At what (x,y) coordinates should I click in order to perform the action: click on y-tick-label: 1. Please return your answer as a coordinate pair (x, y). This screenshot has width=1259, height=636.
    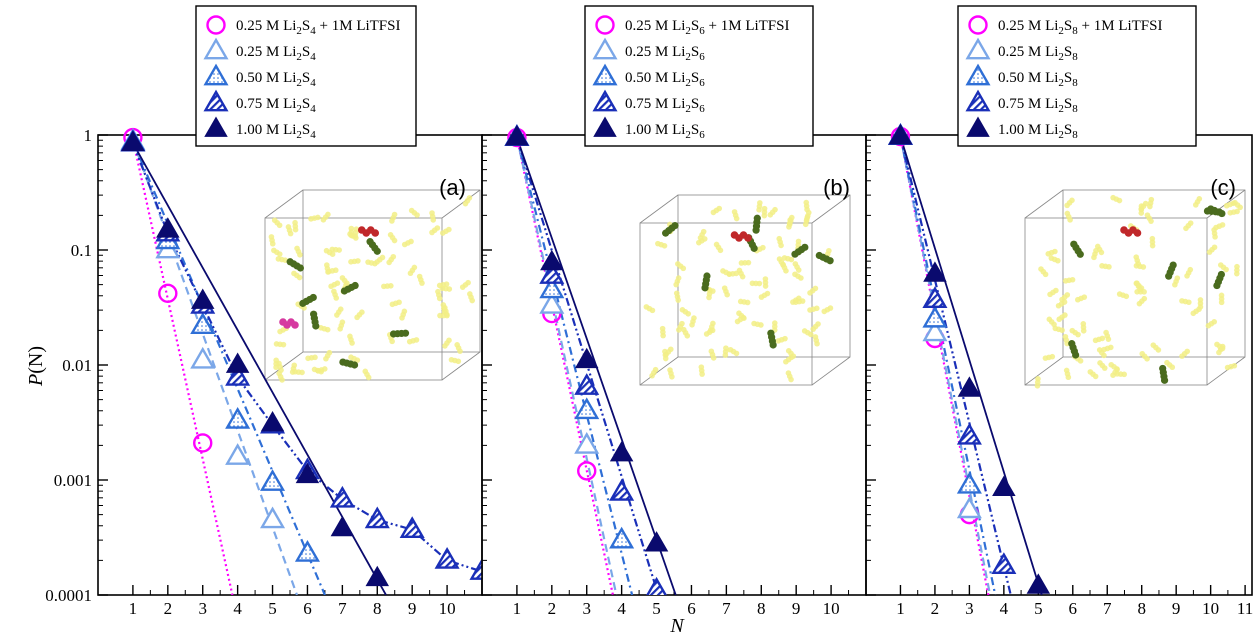
    Looking at the image, I should click on (88, 135).